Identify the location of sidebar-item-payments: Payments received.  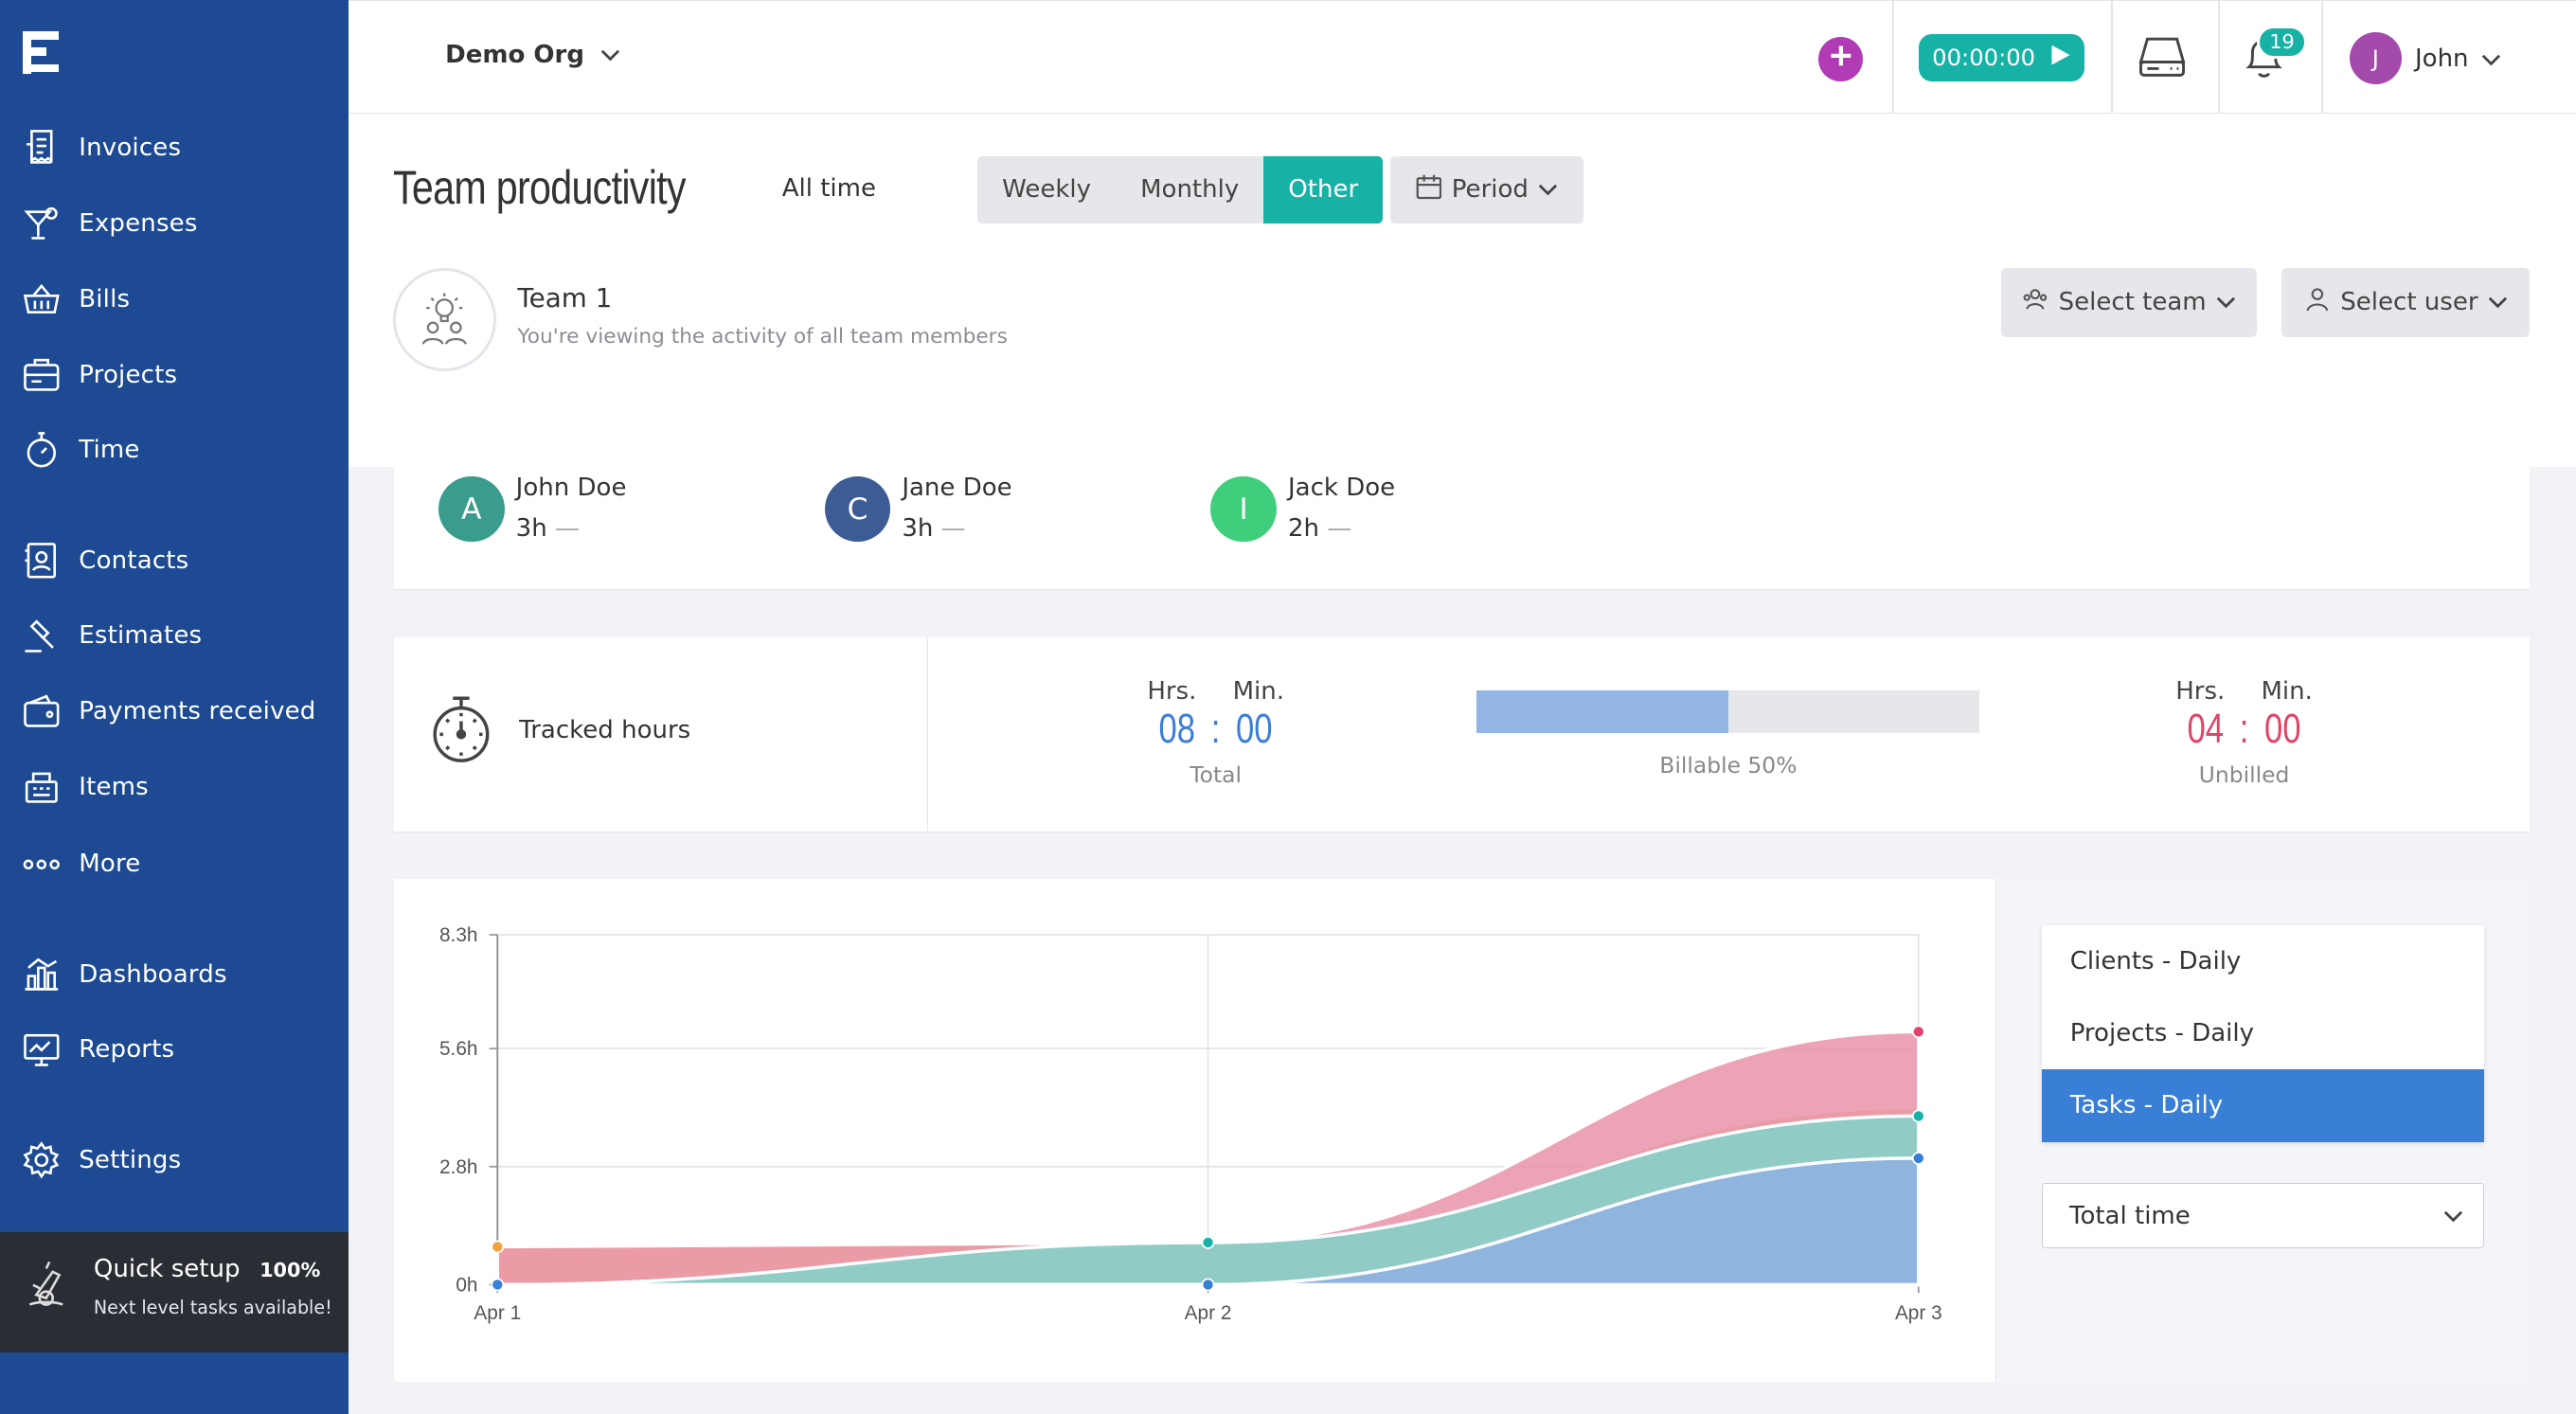
(174, 712).